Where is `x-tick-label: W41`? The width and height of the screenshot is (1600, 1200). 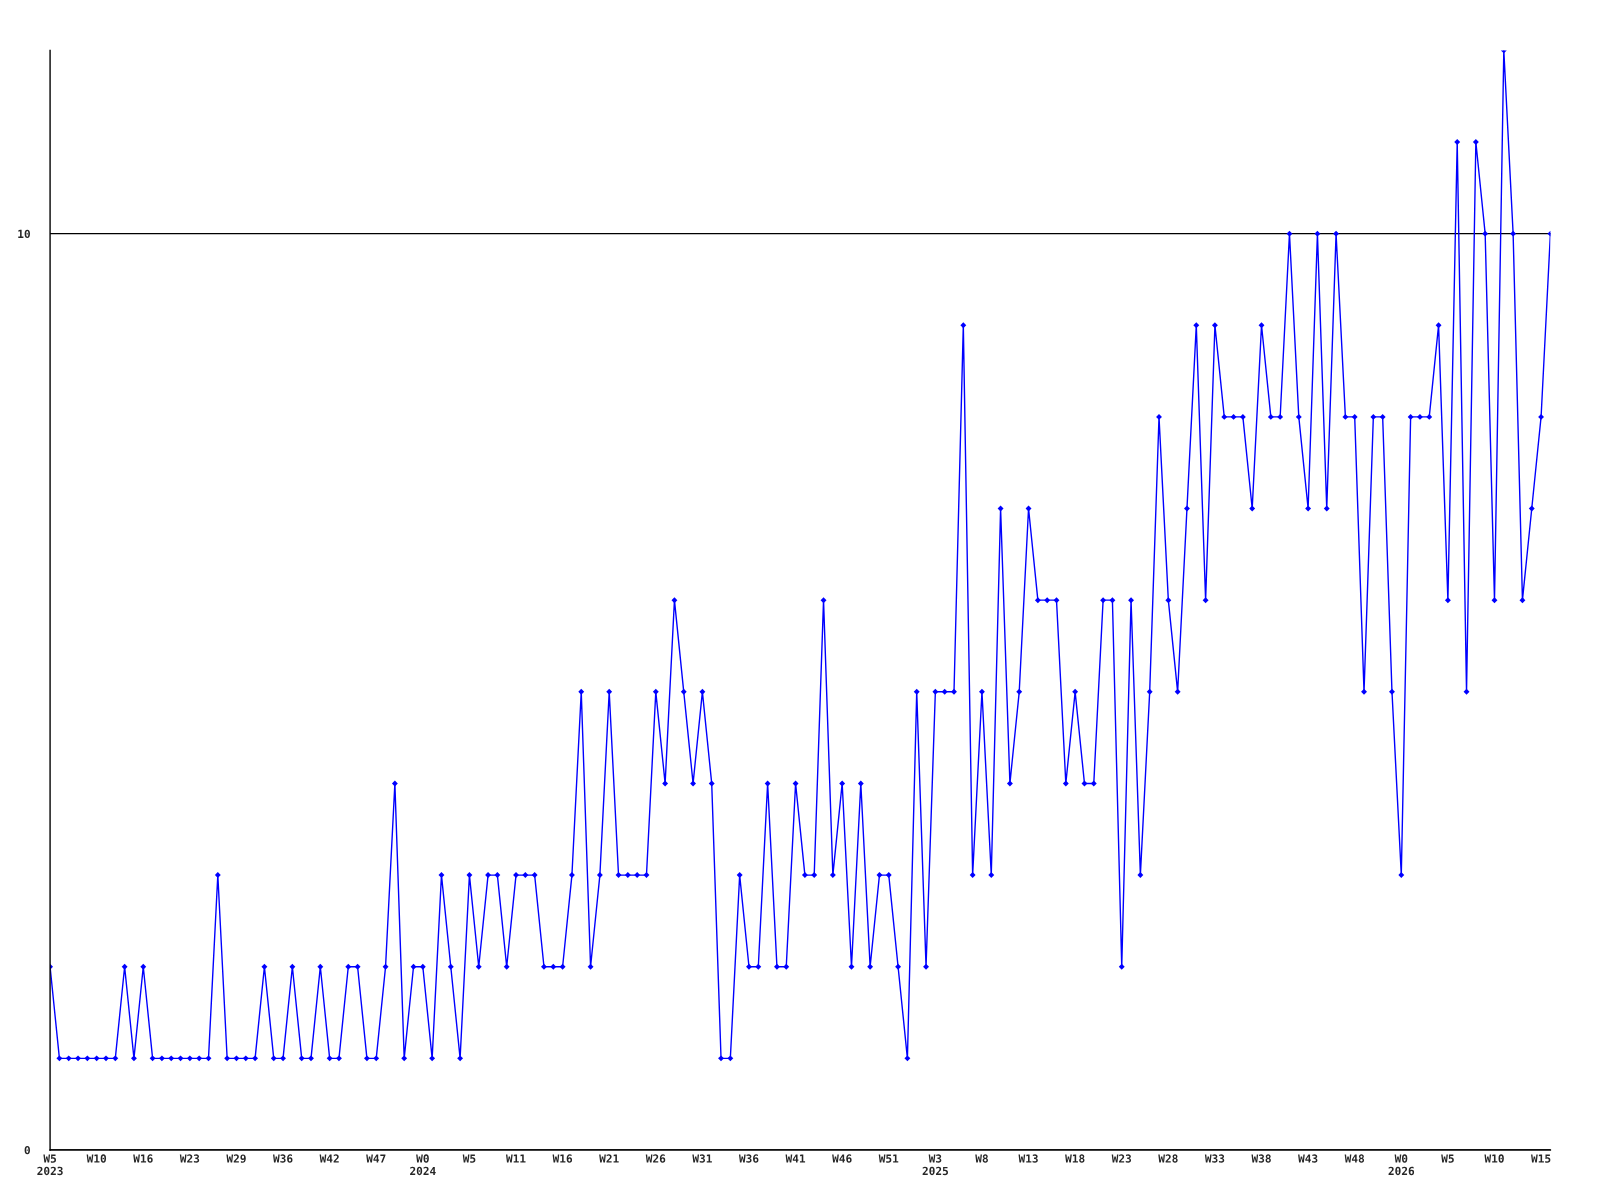
x-tick-label: W41 is located at coordinates (795, 1158).